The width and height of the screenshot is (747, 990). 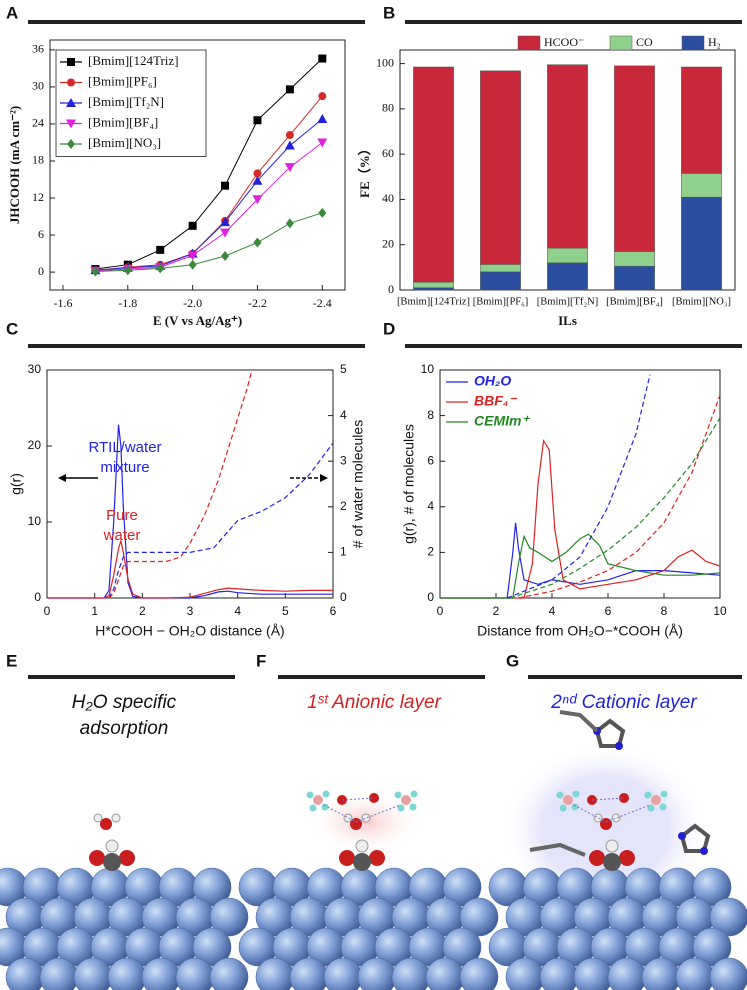 What do you see at coordinates (496, 611) in the screenshot?
I see `x-tick-label: 2` at bounding box center [496, 611].